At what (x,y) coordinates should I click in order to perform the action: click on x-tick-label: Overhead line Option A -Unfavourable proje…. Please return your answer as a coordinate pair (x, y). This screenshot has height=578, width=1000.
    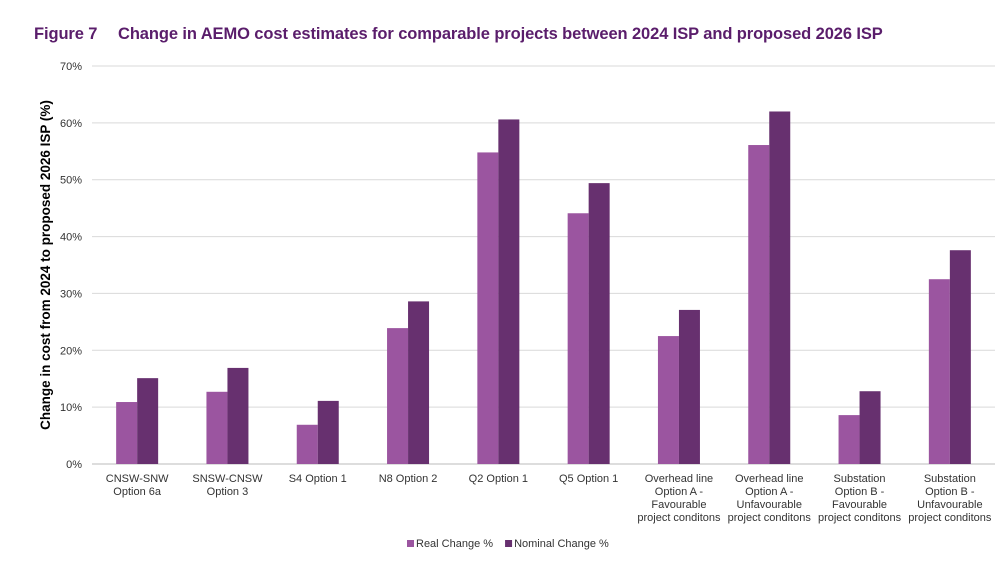
    Looking at the image, I should click on (770, 498).